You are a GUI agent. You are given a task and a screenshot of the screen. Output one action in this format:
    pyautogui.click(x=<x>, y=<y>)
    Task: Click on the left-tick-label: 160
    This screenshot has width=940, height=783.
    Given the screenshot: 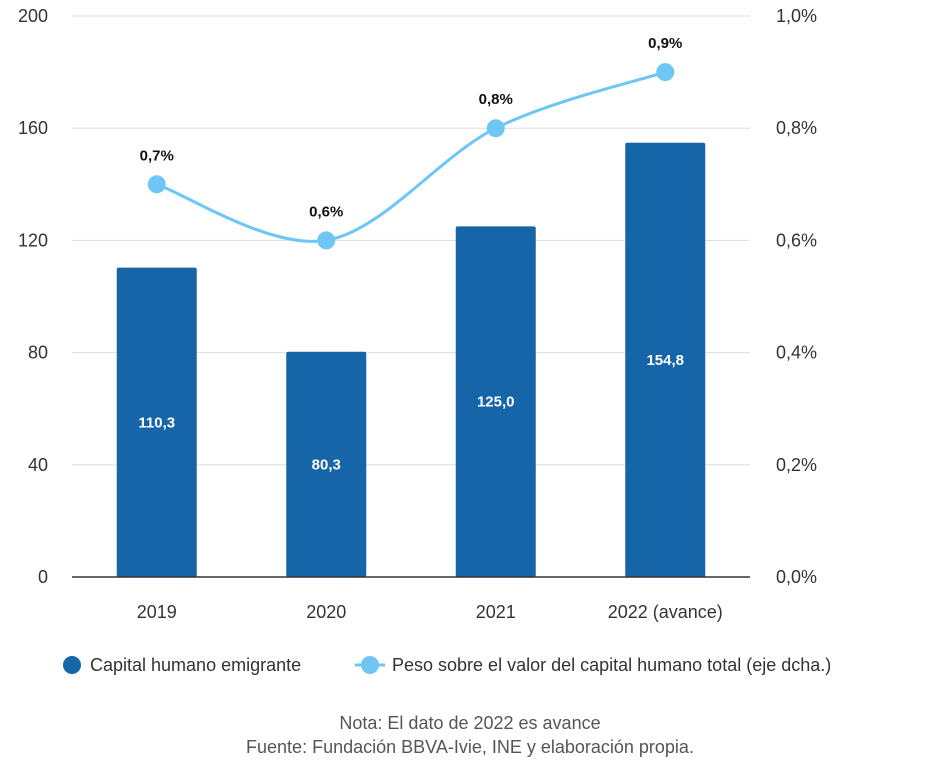 What is the action you would take?
    pyautogui.click(x=33, y=128)
    